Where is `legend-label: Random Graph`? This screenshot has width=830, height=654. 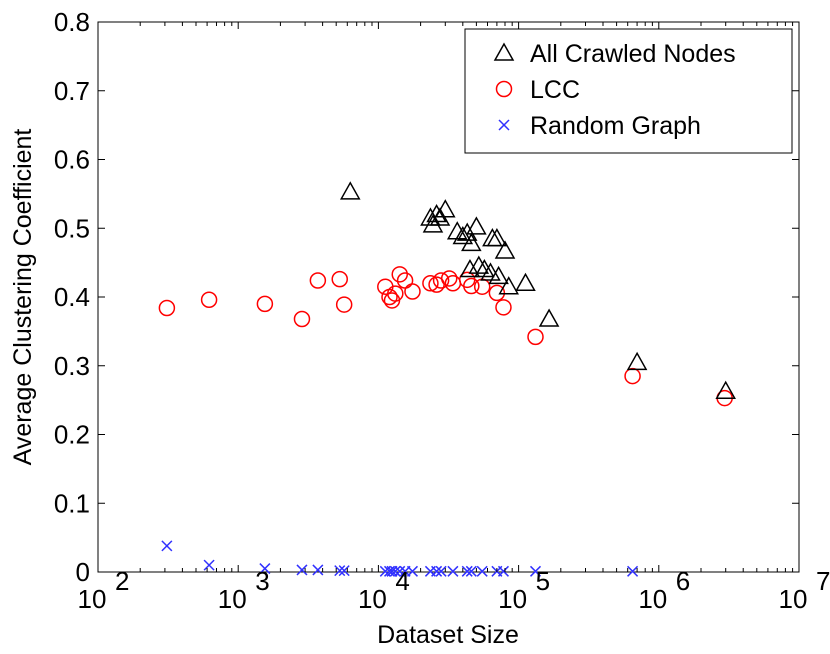
legend-label: Random Graph is located at coordinates (615, 126).